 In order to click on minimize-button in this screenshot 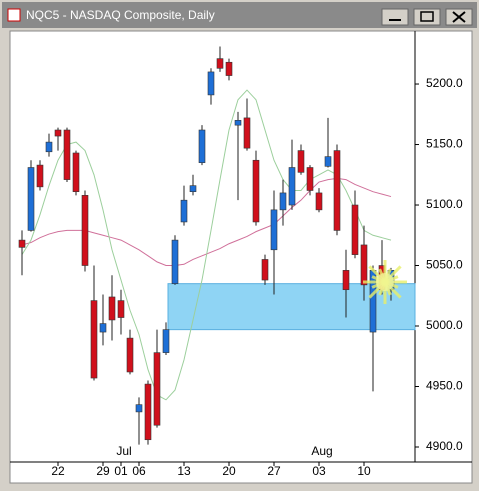, I will do `click(395, 17)`.